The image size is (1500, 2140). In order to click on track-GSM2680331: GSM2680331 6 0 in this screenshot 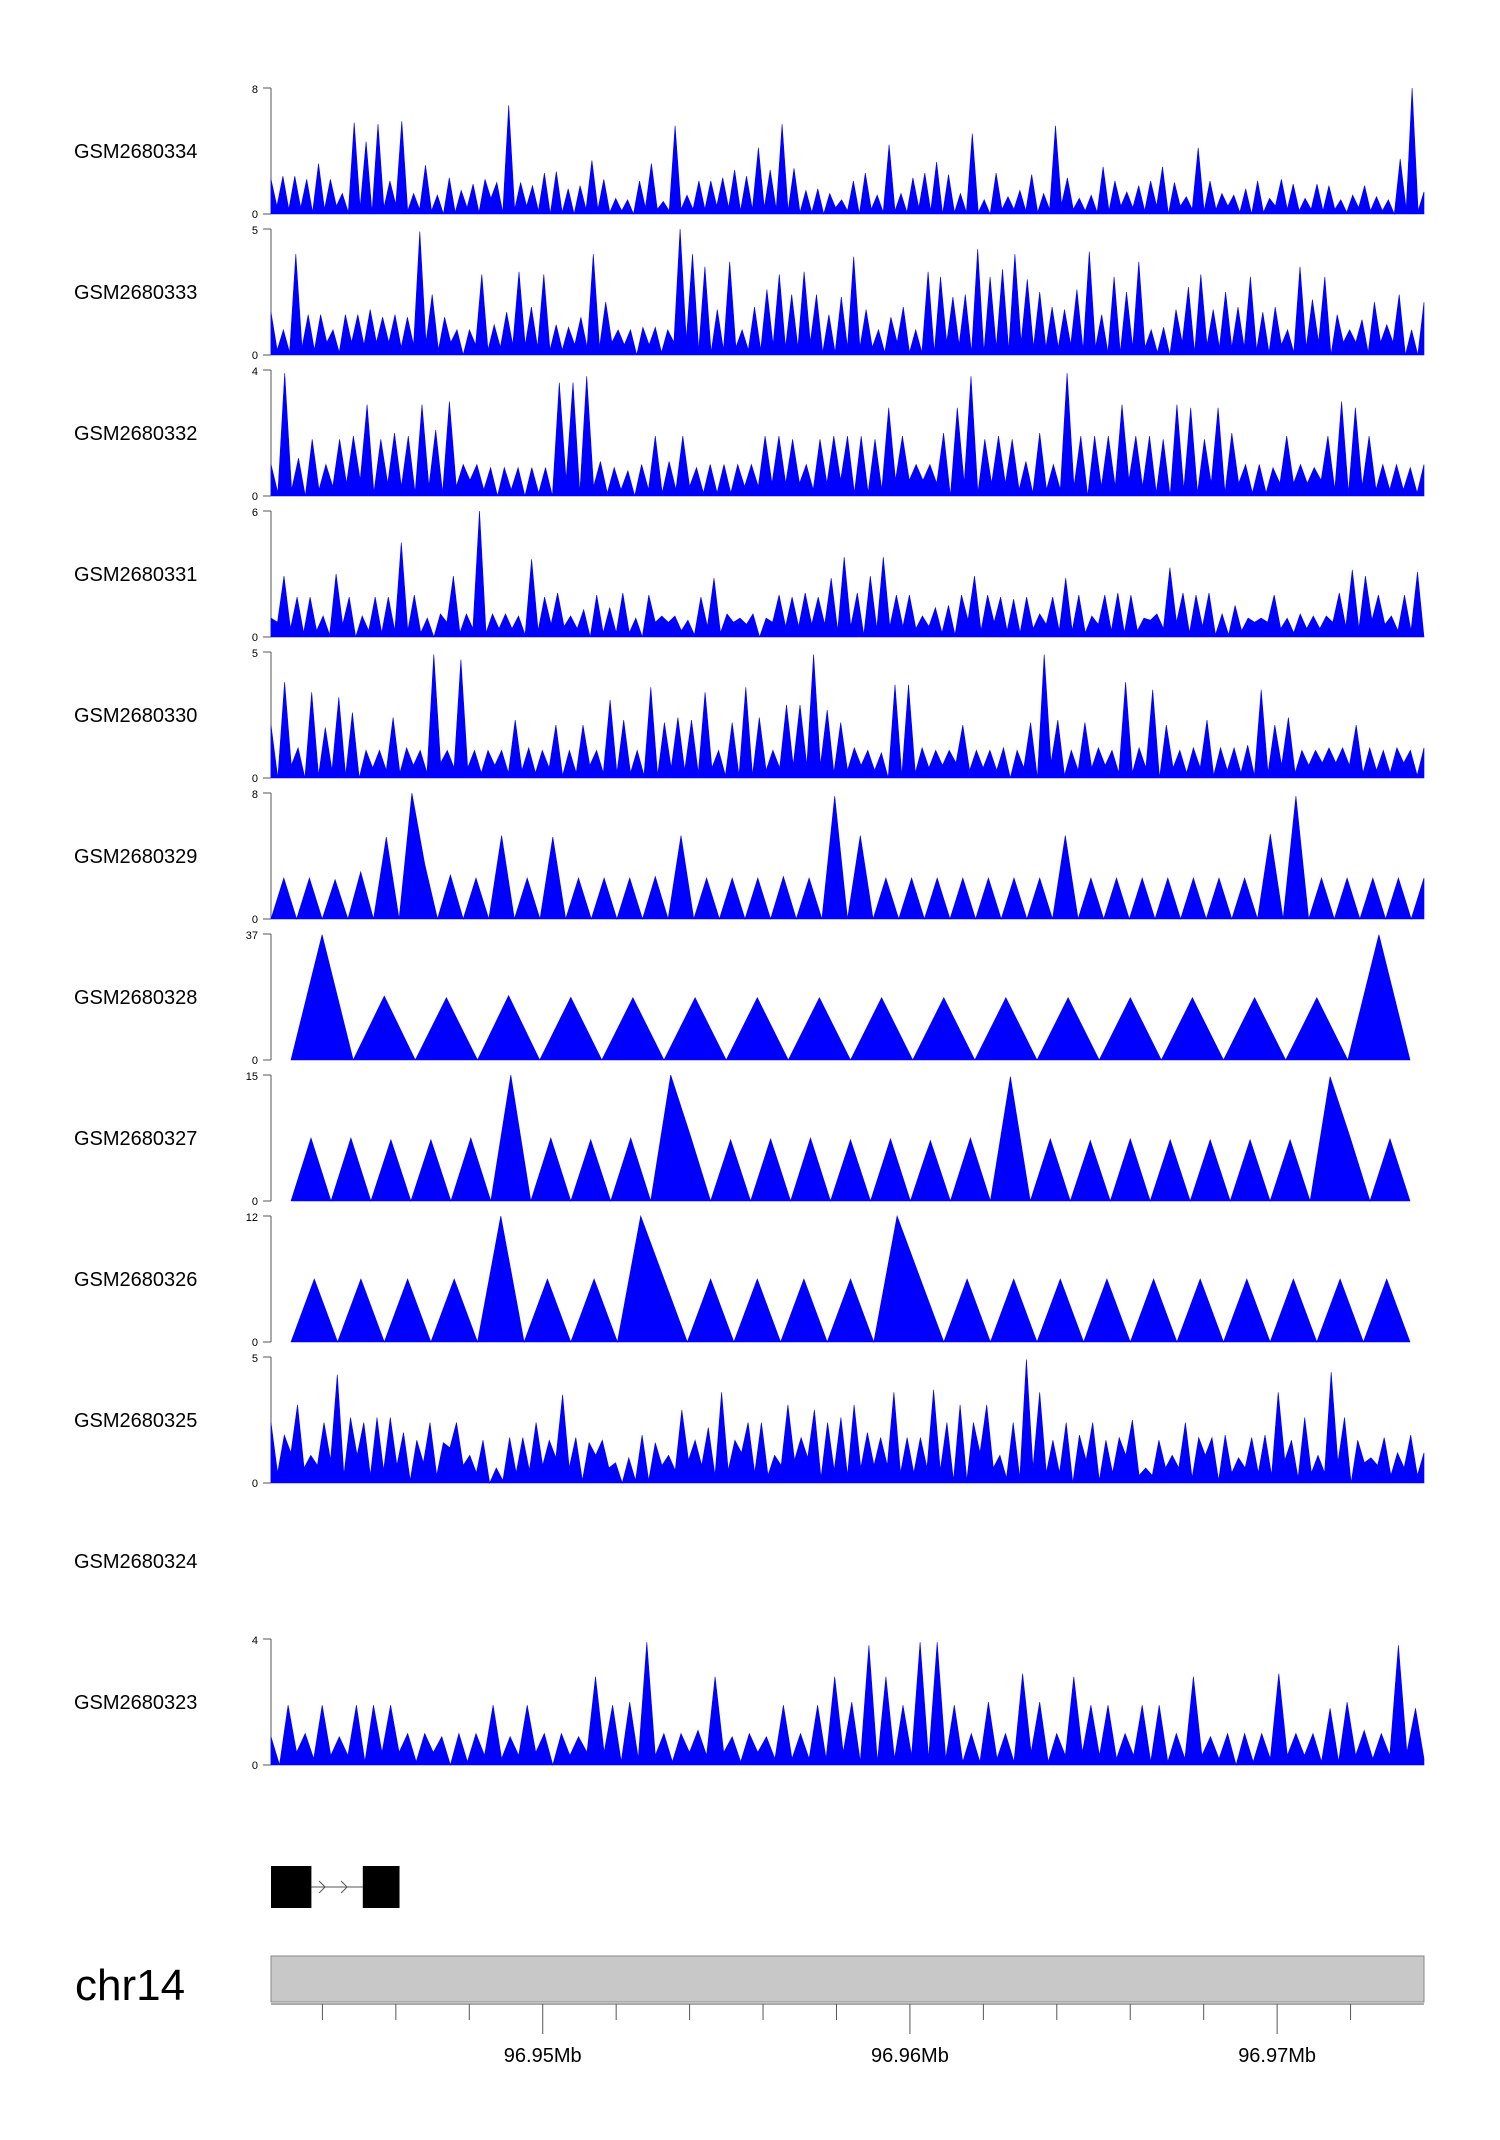, I will do `click(749, 575)`.